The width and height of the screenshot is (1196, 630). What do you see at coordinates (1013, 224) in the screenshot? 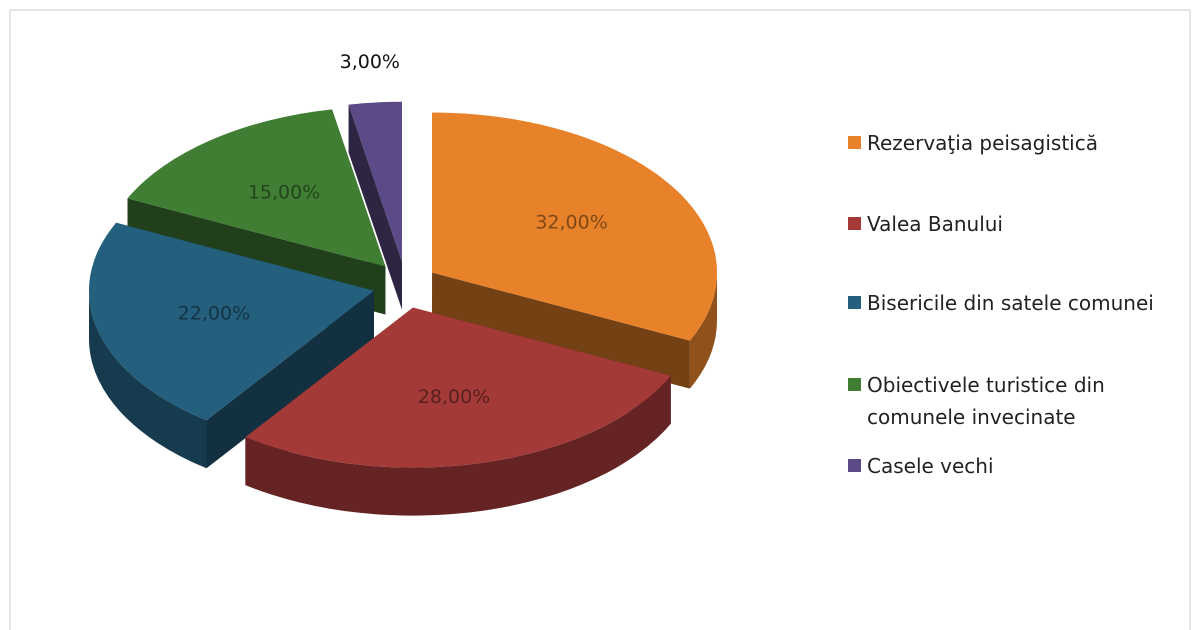
I see `legend-item: Valea Banului` at bounding box center [1013, 224].